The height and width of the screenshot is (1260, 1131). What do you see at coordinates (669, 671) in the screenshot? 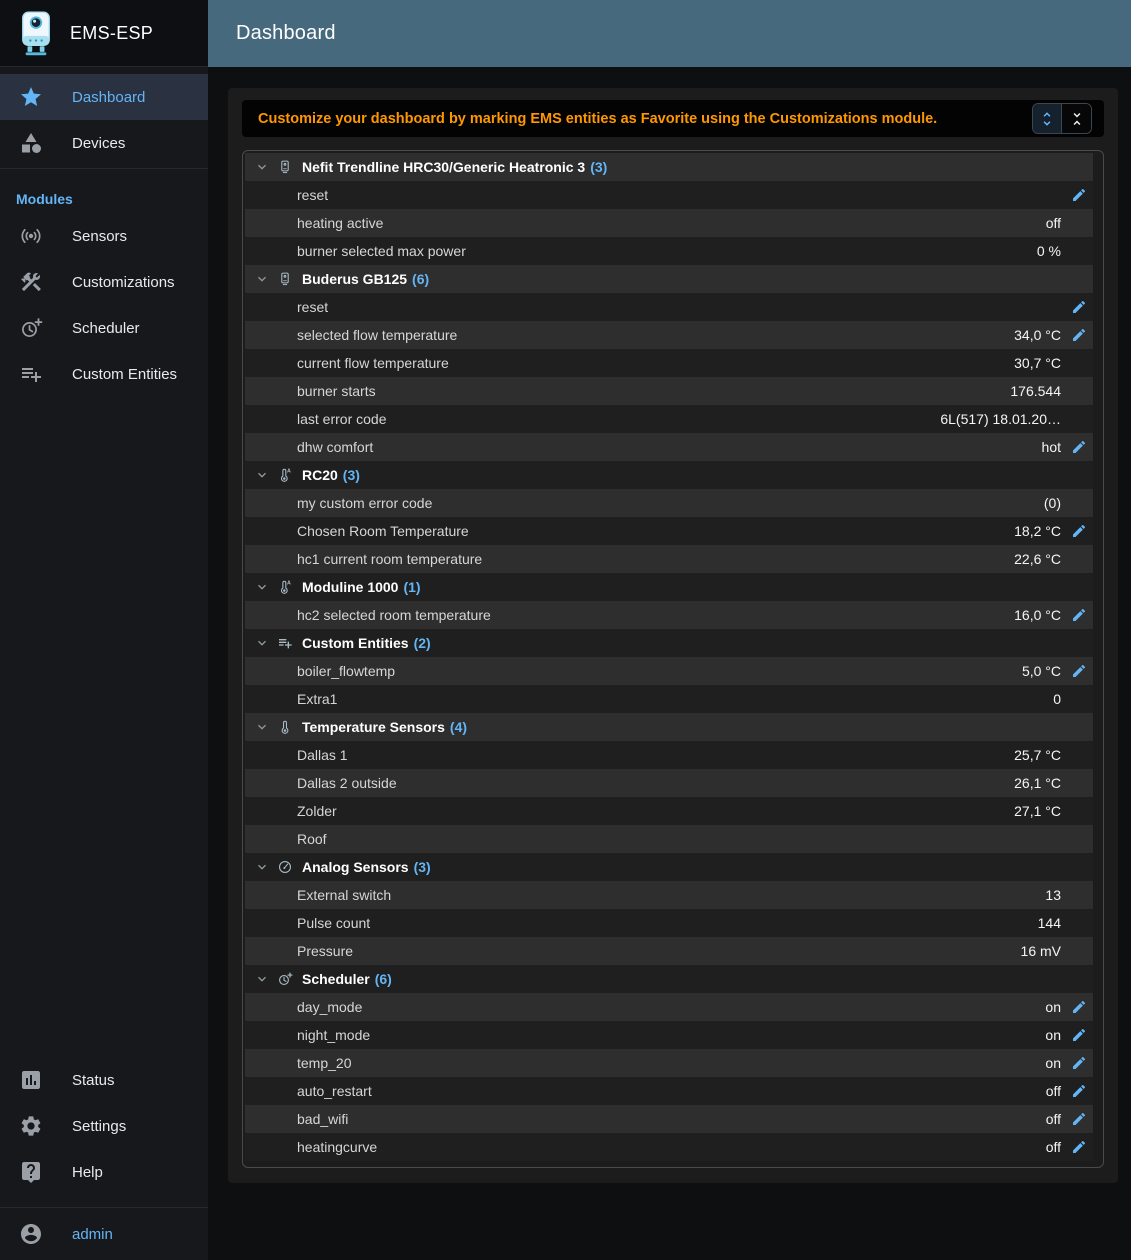
I see `entity-row: boiler_flowtemp 5,0 °C` at bounding box center [669, 671].